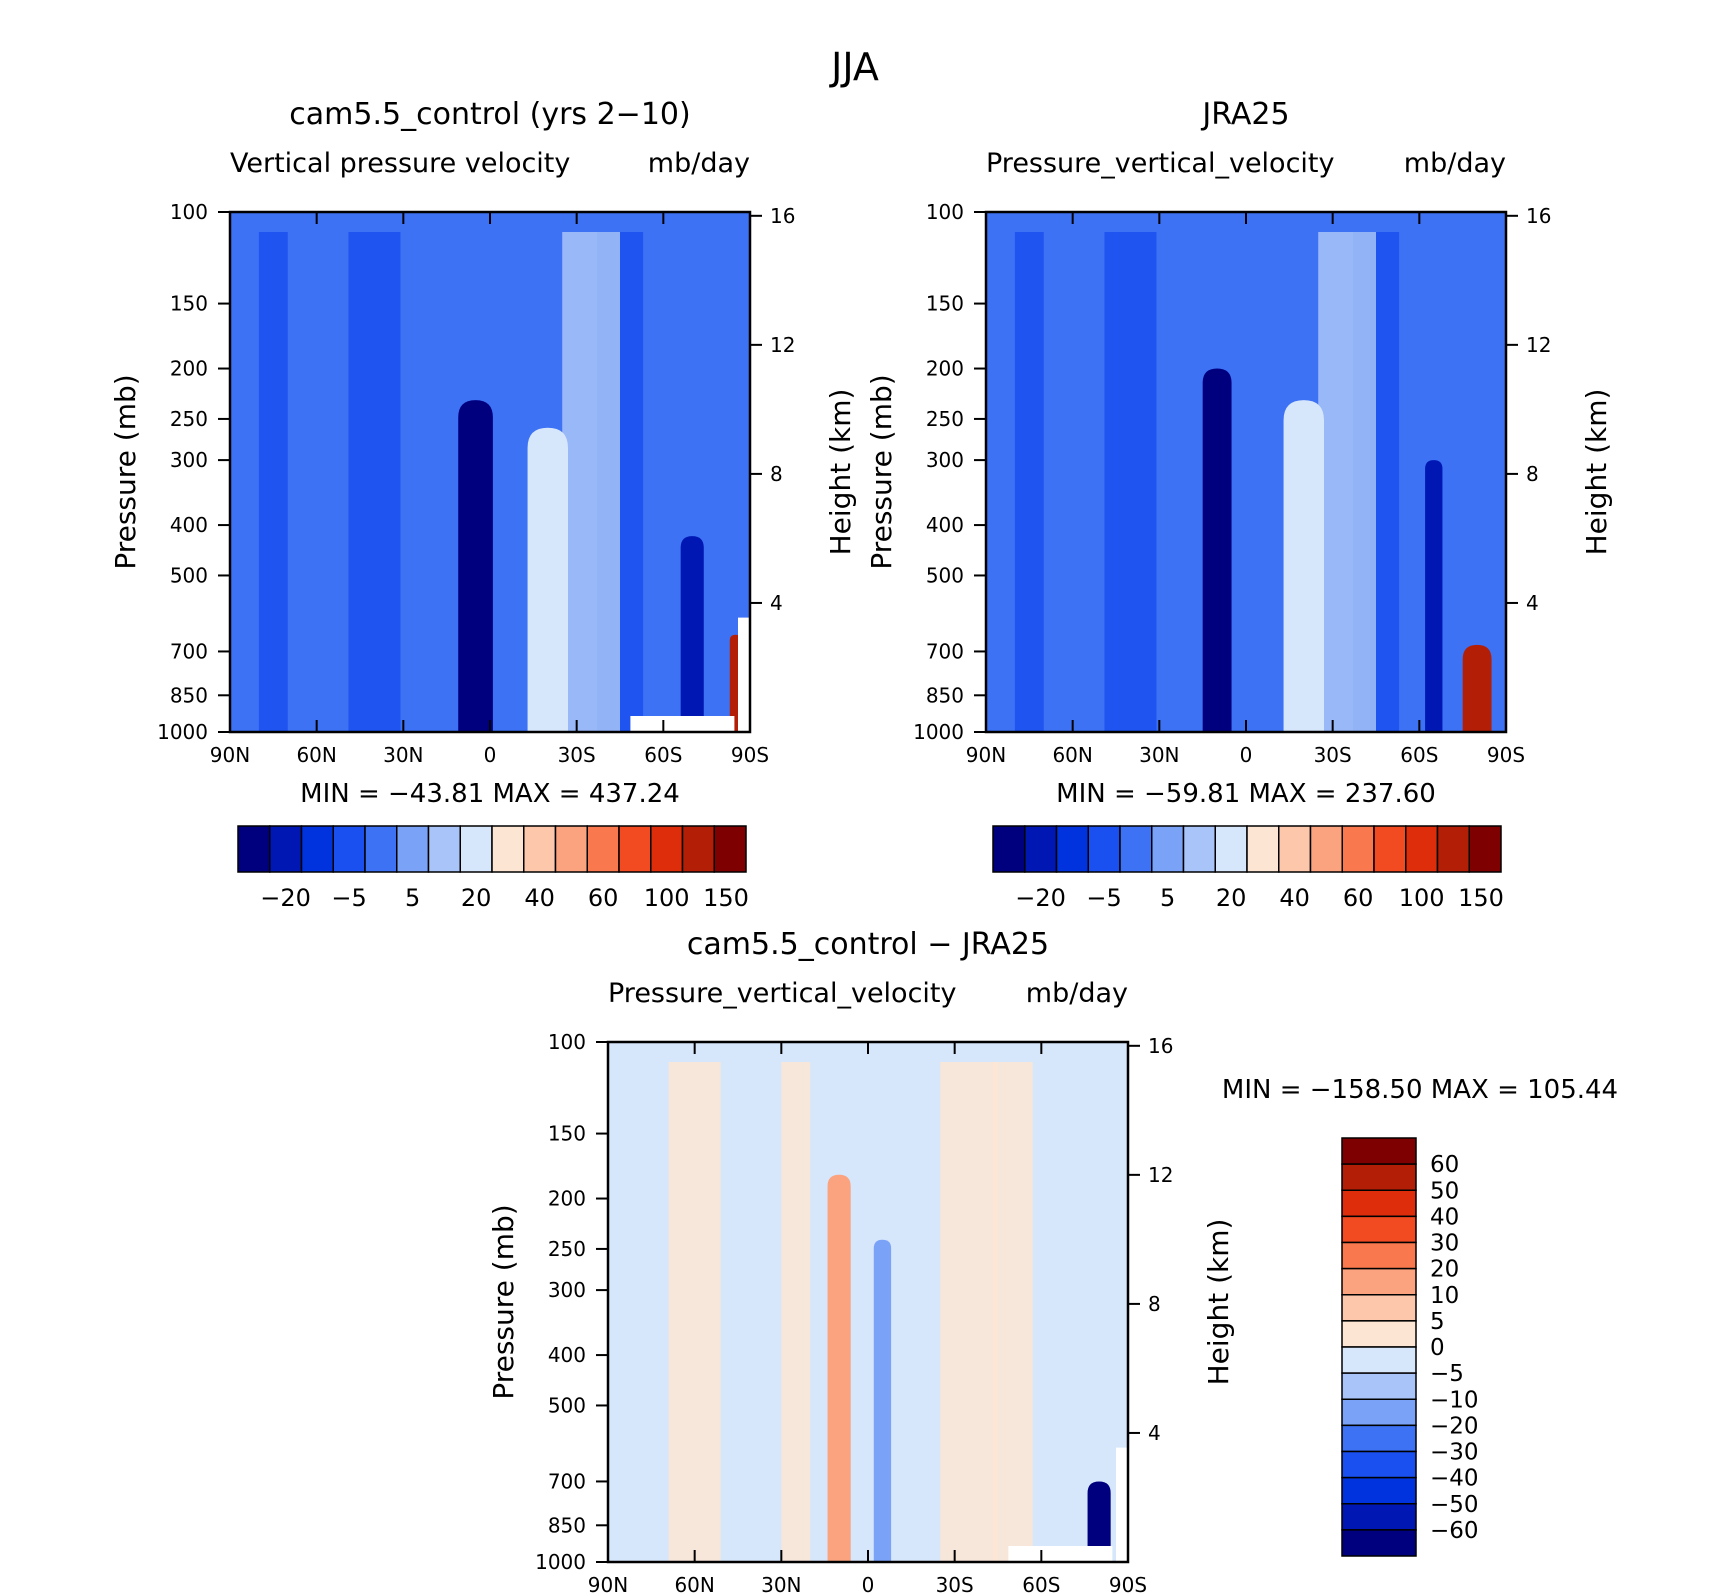  What do you see at coordinates (1444, 1244) in the screenshot?
I see `colorbar-label: 30` at bounding box center [1444, 1244].